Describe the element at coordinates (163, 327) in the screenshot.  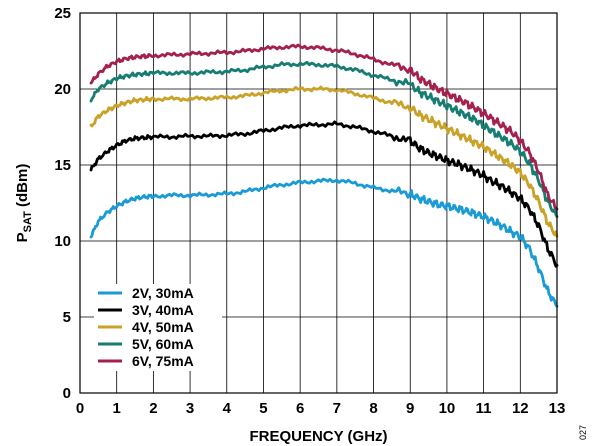
I see `legend-label: 4V, 50mA` at that location.